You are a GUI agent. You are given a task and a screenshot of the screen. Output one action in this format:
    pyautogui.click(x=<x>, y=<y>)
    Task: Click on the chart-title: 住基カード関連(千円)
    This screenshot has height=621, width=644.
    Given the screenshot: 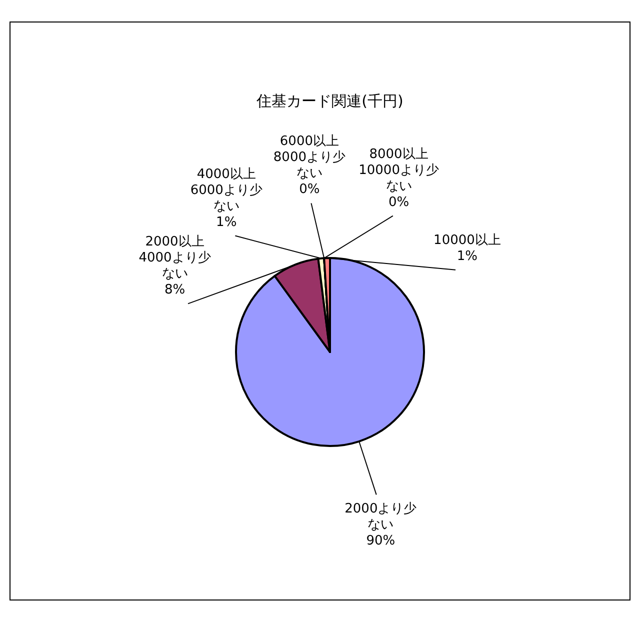 What is the action you would take?
    pyautogui.click(x=330, y=101)
    